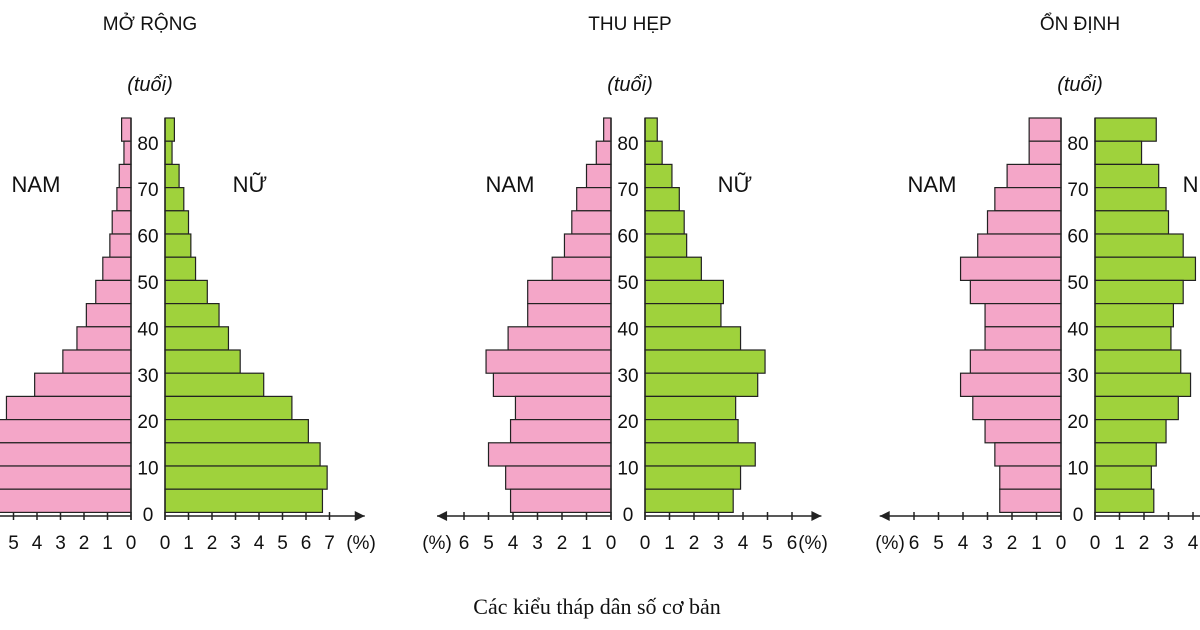 The image size is (1200, 630). I want to click on male-tick-label: 3, so click(987, 543).